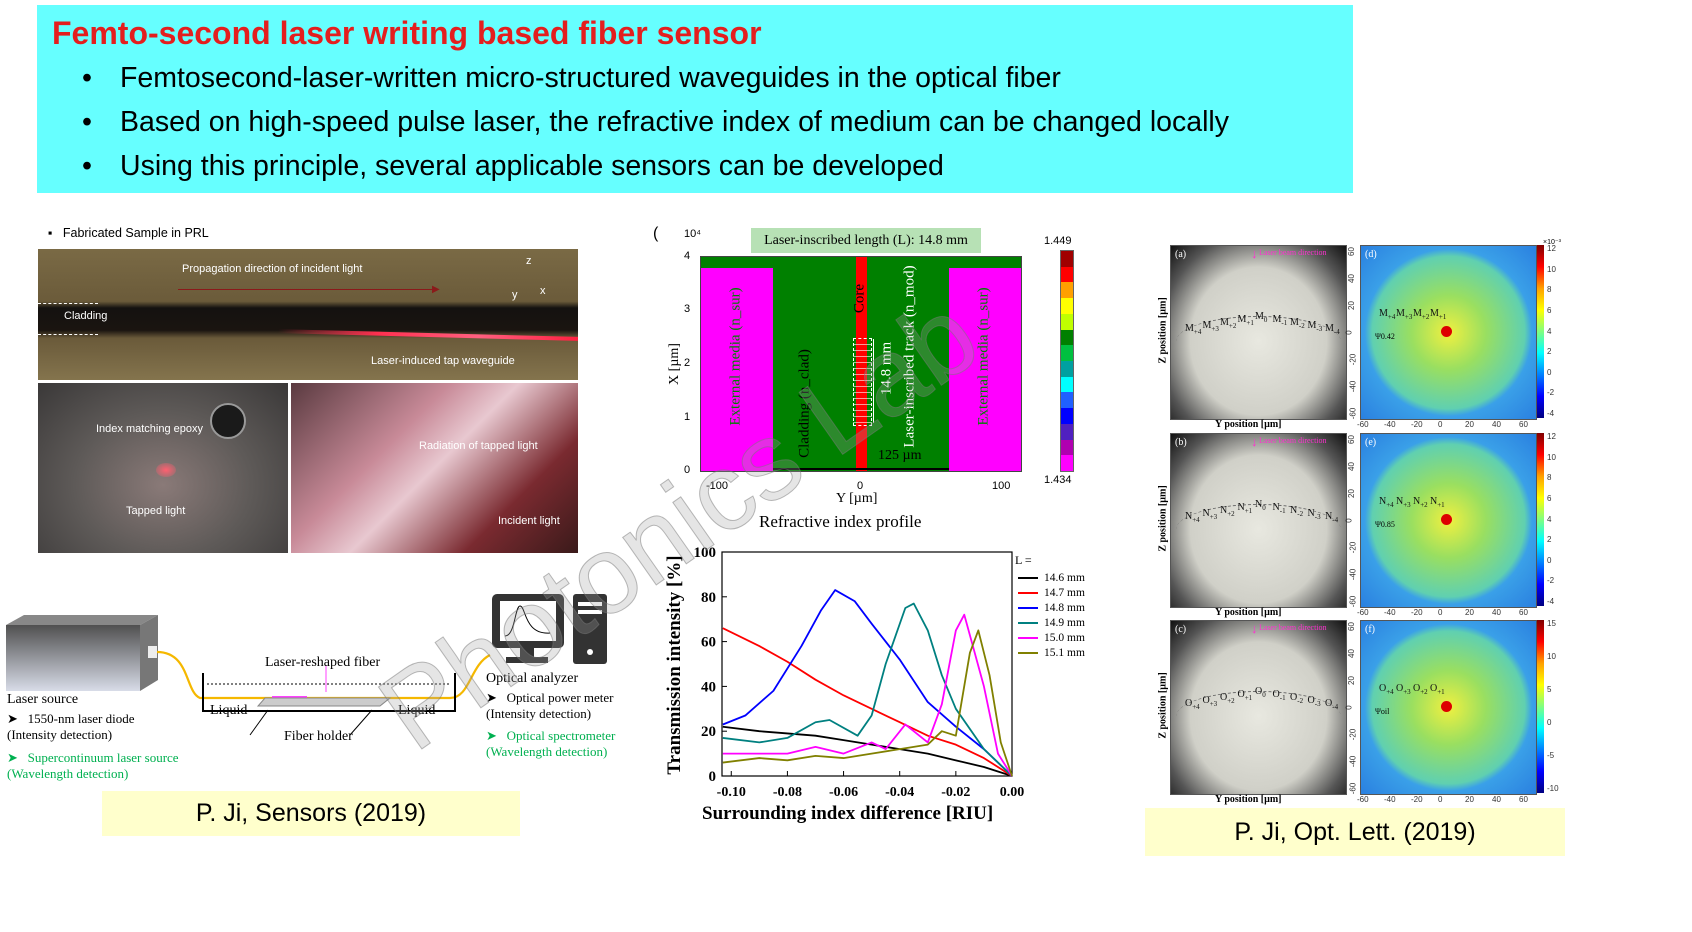  I want to click on mode-subscript: -3, so click(1317, 704).